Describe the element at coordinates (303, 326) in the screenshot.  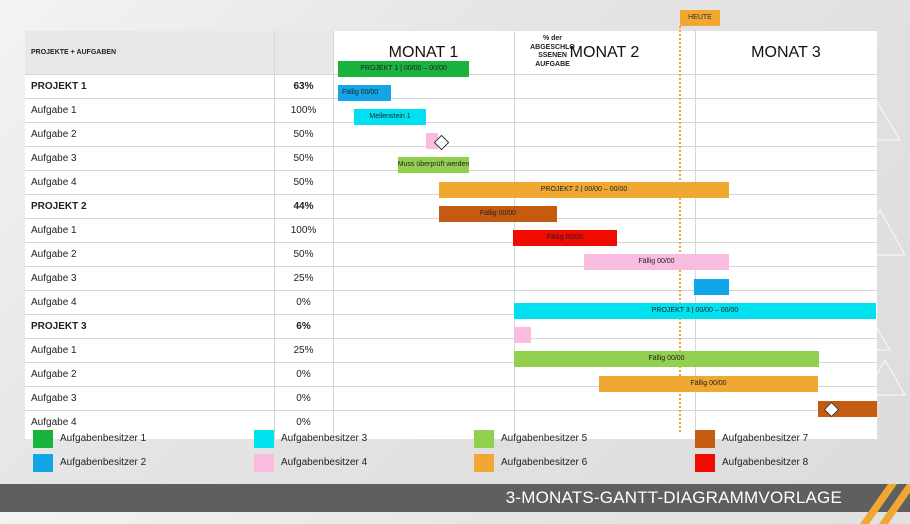
I see `row-pct: 6%` at that location.